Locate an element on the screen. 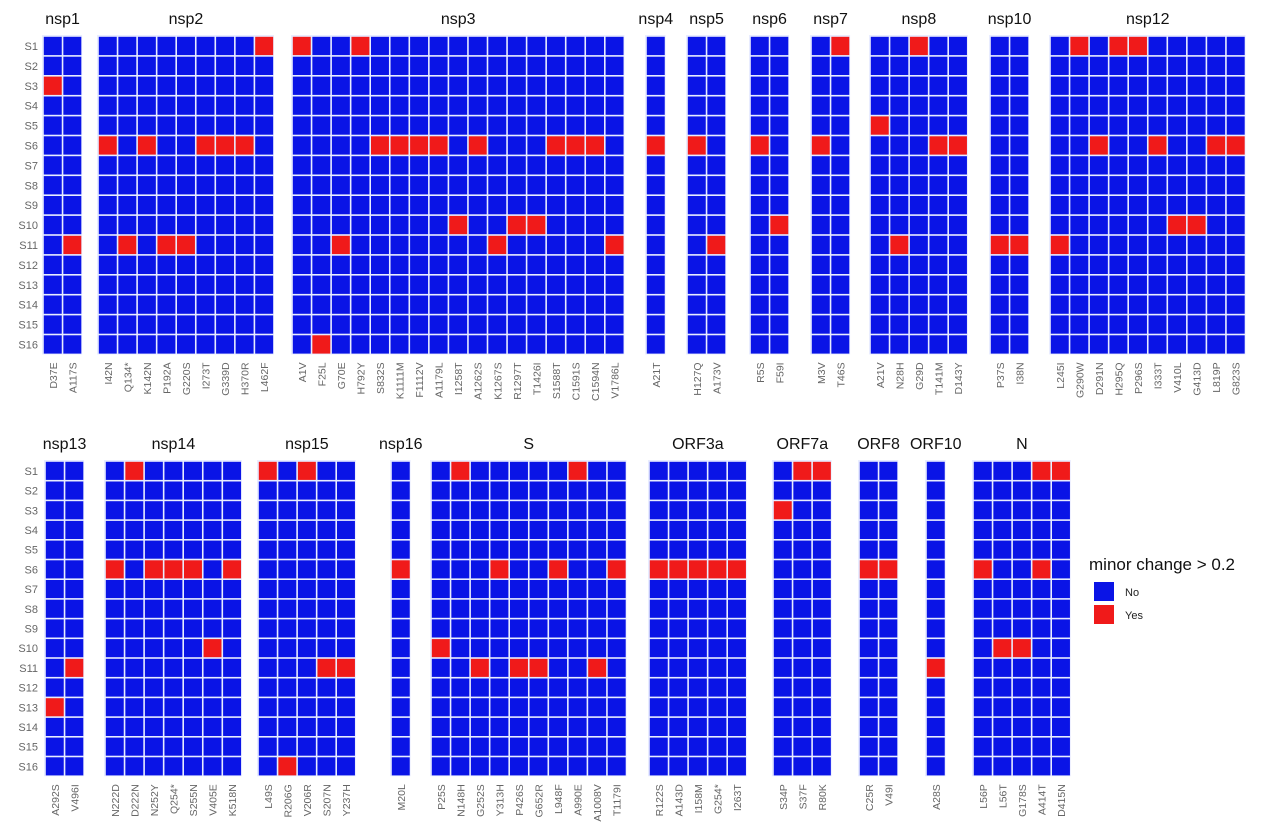 The height and width of the screenshot is (836, 1280). panel-title: nsp16 is located at coordinates (401, 444).